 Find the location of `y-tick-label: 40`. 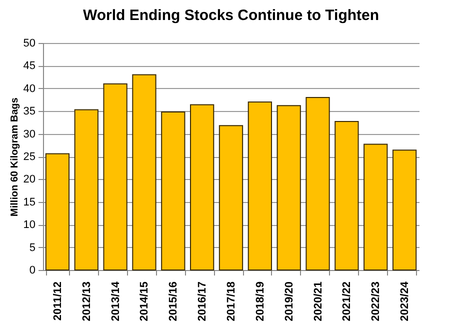

y-tick-label: 40 is located at coordinates (29, 88).